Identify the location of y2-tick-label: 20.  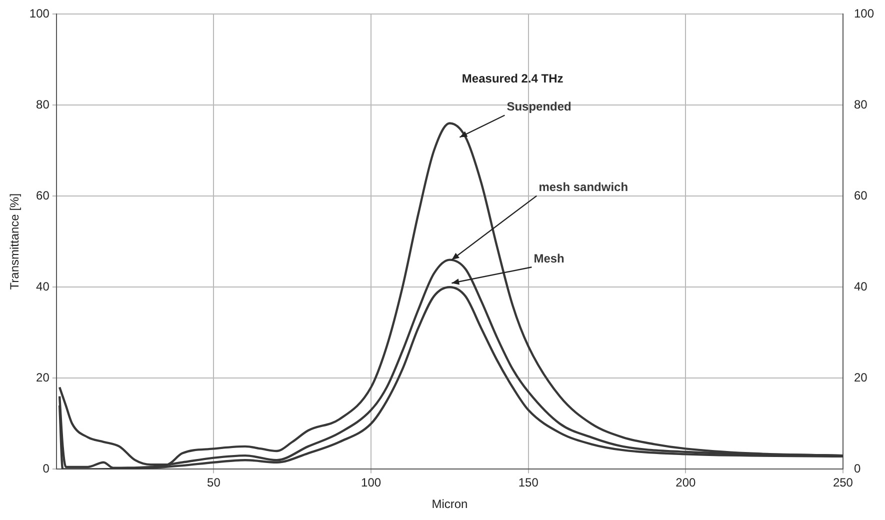
(861, 377).